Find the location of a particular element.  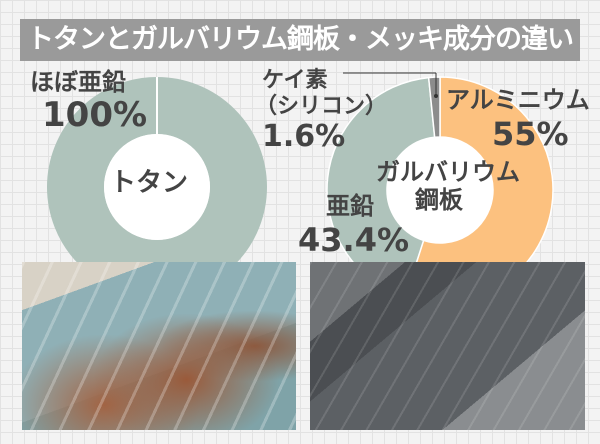

tin-center-label: トタン is located at coordinates (149, 183).